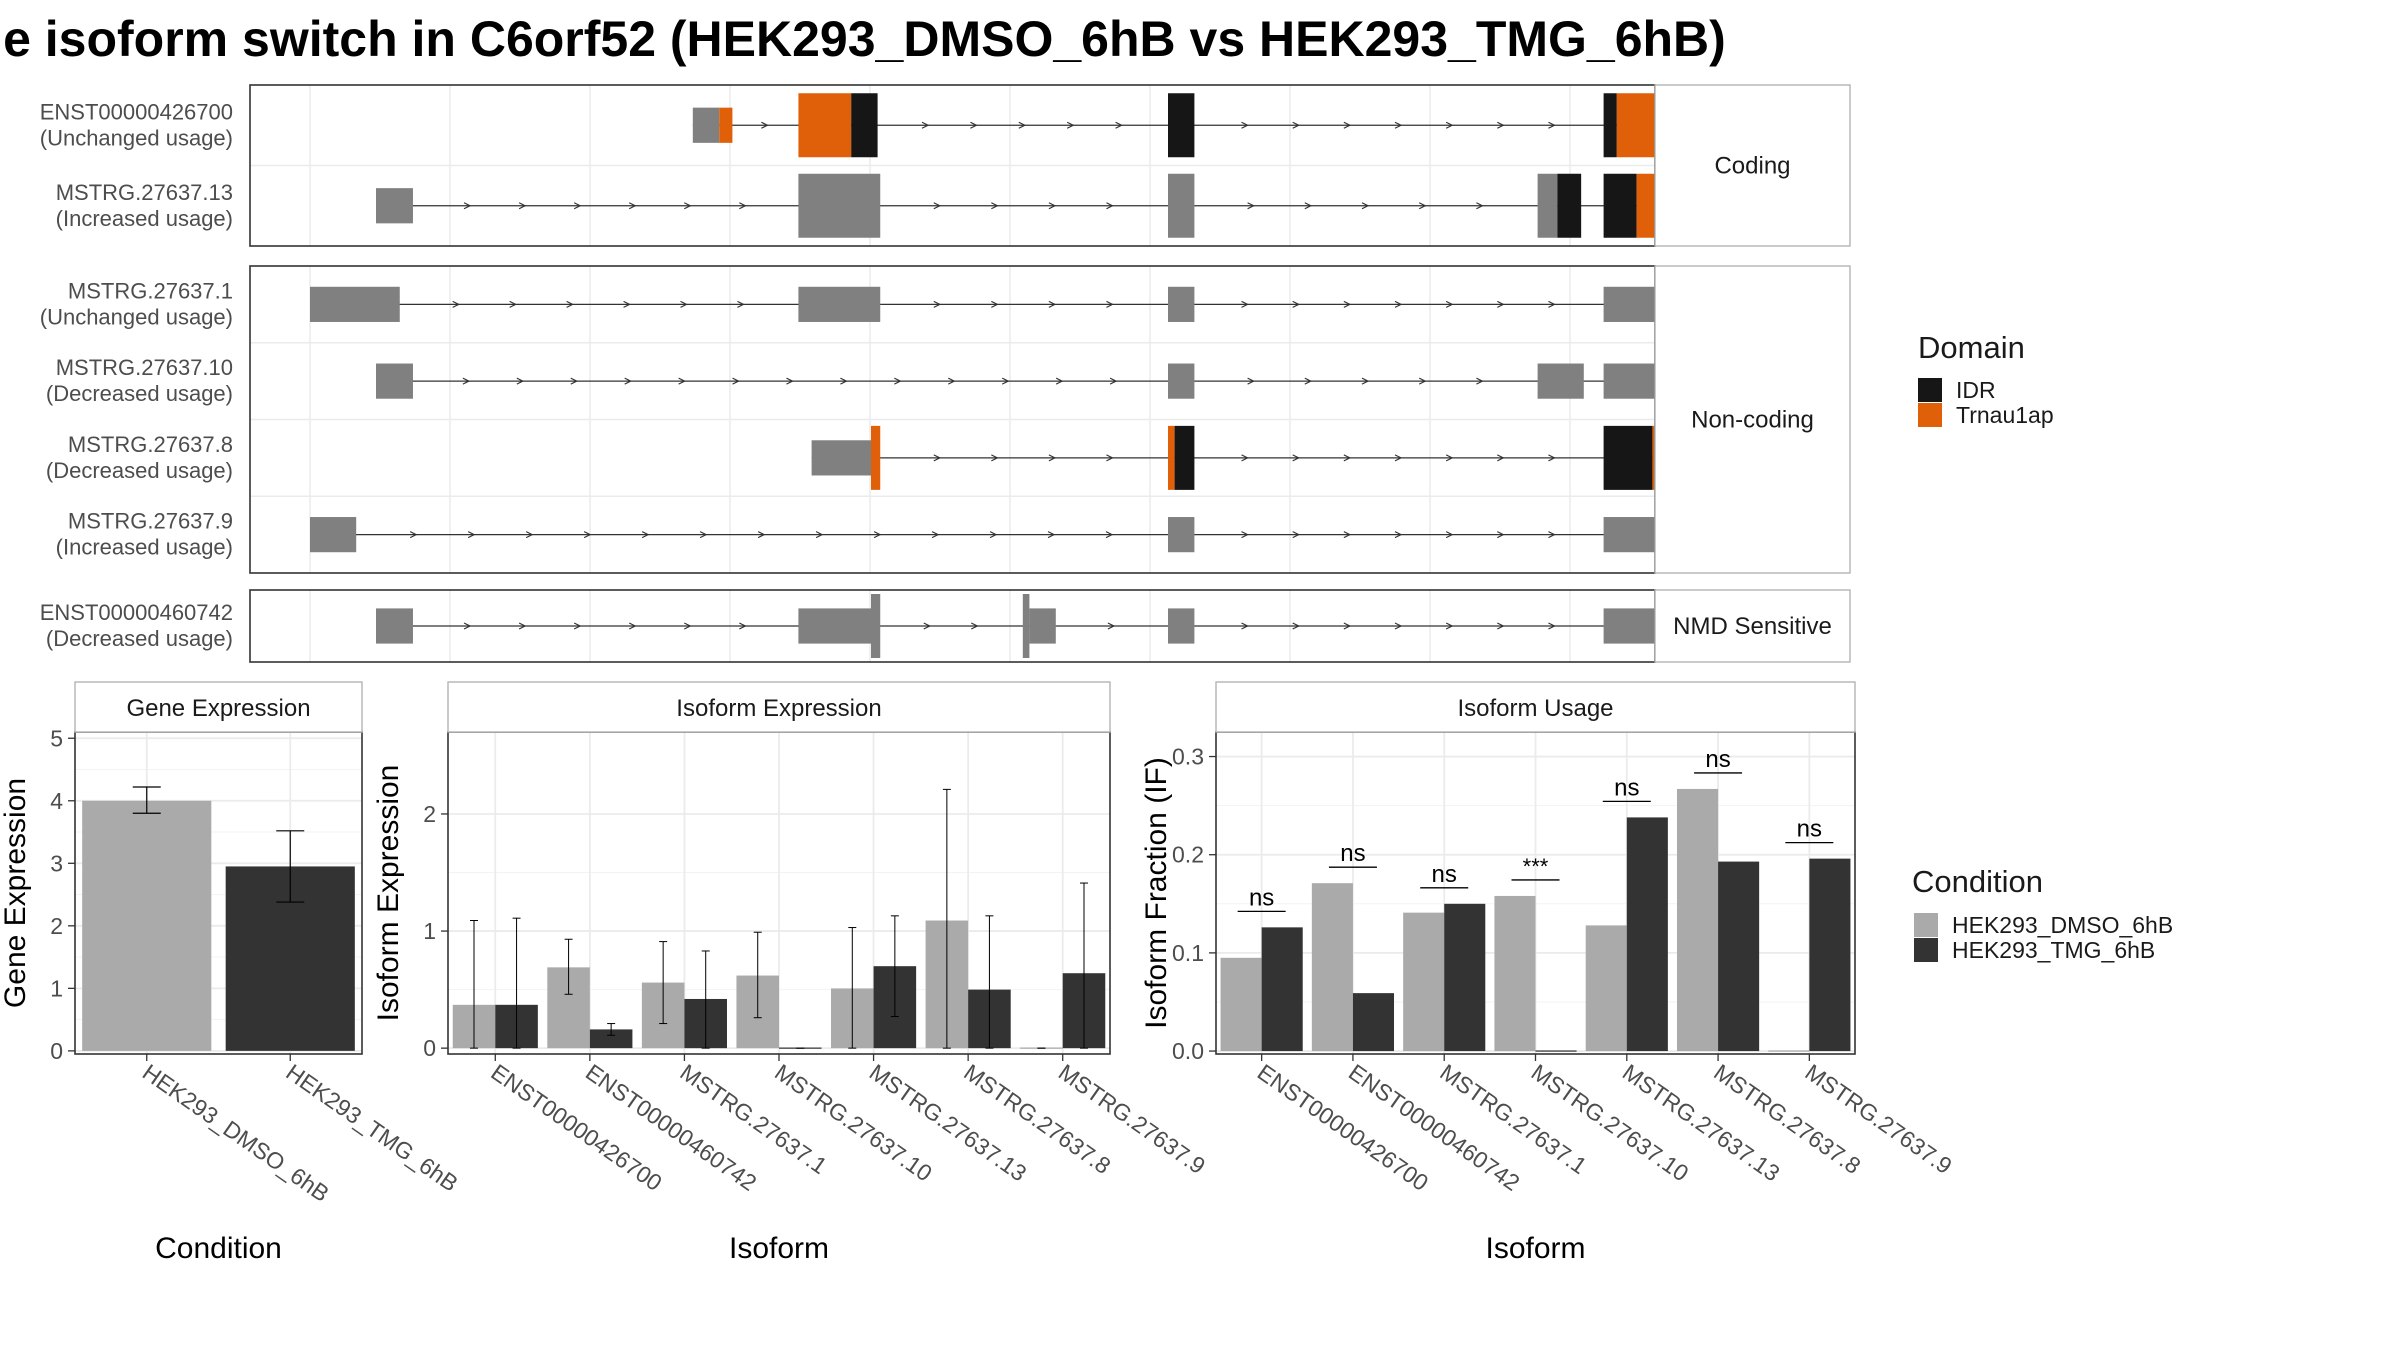  Describe the element at coordinates (1188, 757) in the screenshot. I see `y-tick-label: 0.3` at that location.